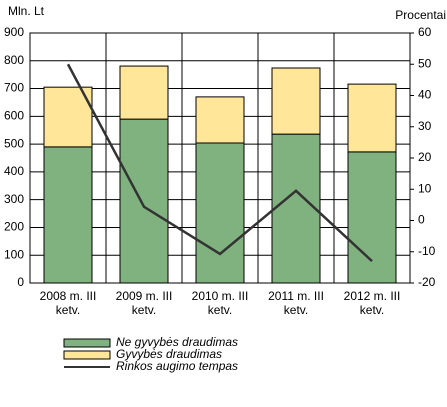 Image resolution: width=447 pixels, height=407 pixels. Describe the element at coordinates (144, 303) in the screenshot. I see `x-tick-label: 2009 m. III ketv.` at that location.